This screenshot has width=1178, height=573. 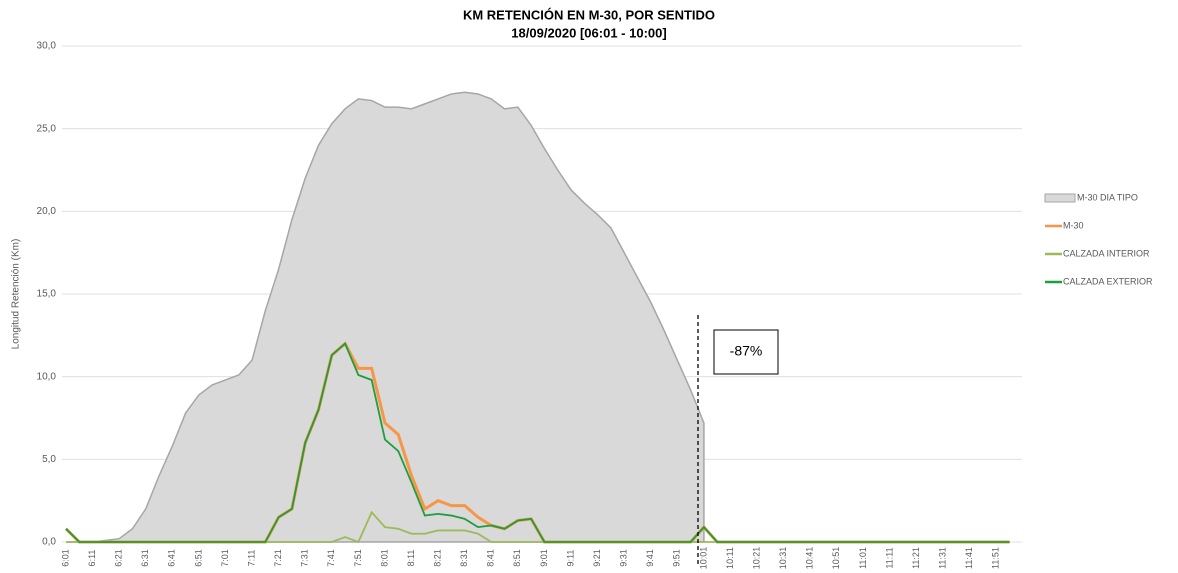 I want to click on x-tick-label: 11:41, so click(x=969, y=558).